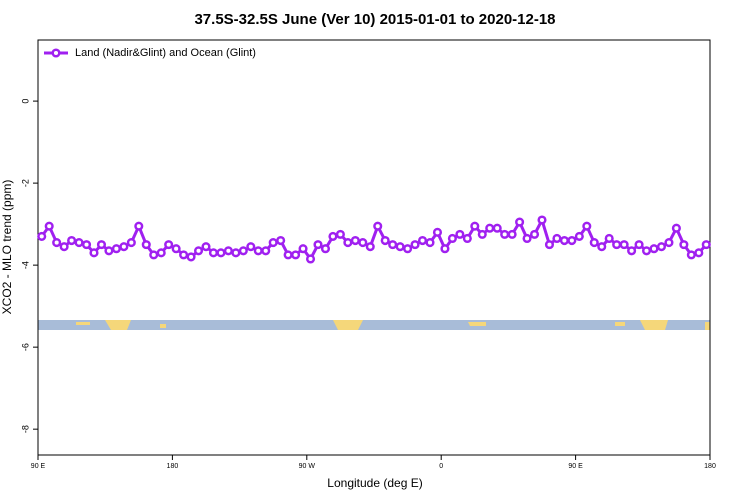  Describe the element at coordinates (25, 347) in the screenshot. I see `y-tick-label: -6` at that location.